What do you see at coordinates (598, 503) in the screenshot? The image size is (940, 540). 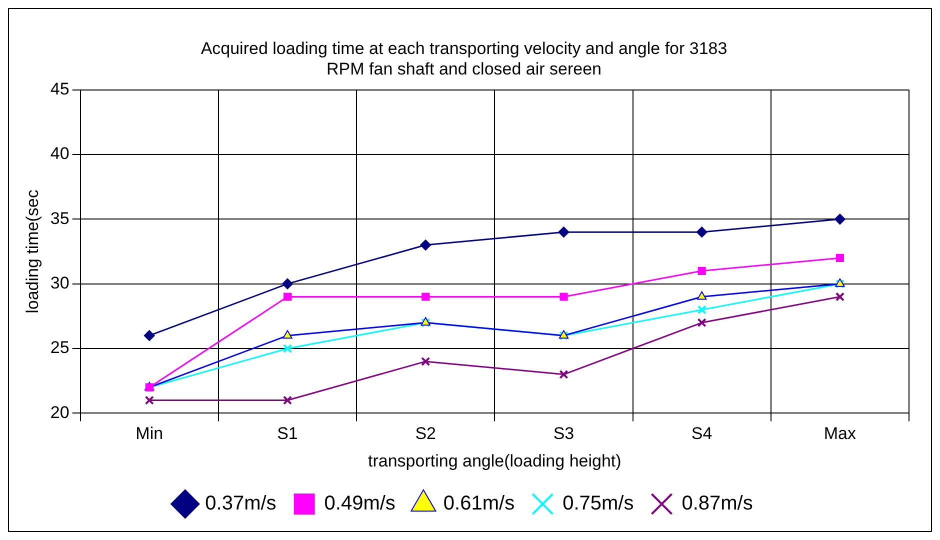 I see `legend-label: 0.75m/s` at bounding box center [598, 503].